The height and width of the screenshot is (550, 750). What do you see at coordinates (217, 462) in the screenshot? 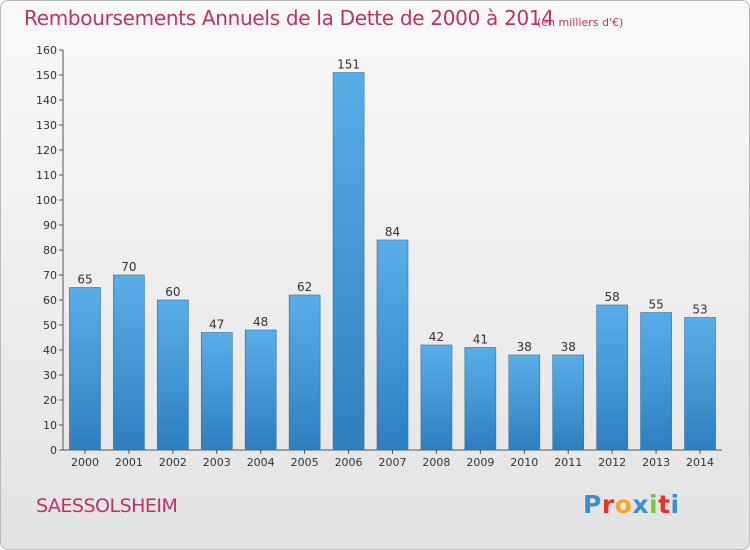
I see `x-tick-label: 2003` at bounding box center [217, 462].